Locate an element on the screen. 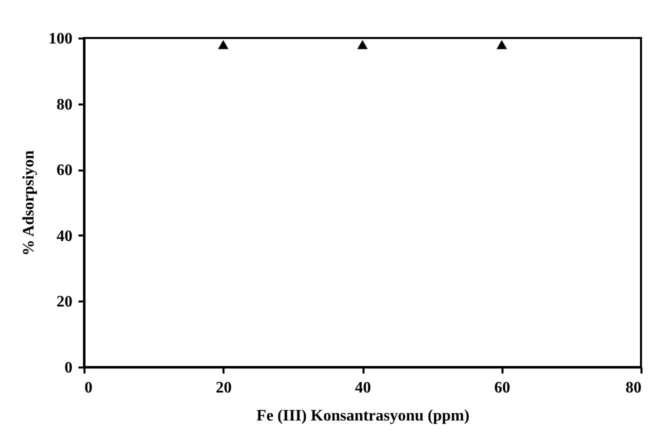 The width and height of the screenshot is (672, 443). y-tick-label: 20 is located at coordinates (64, 302).